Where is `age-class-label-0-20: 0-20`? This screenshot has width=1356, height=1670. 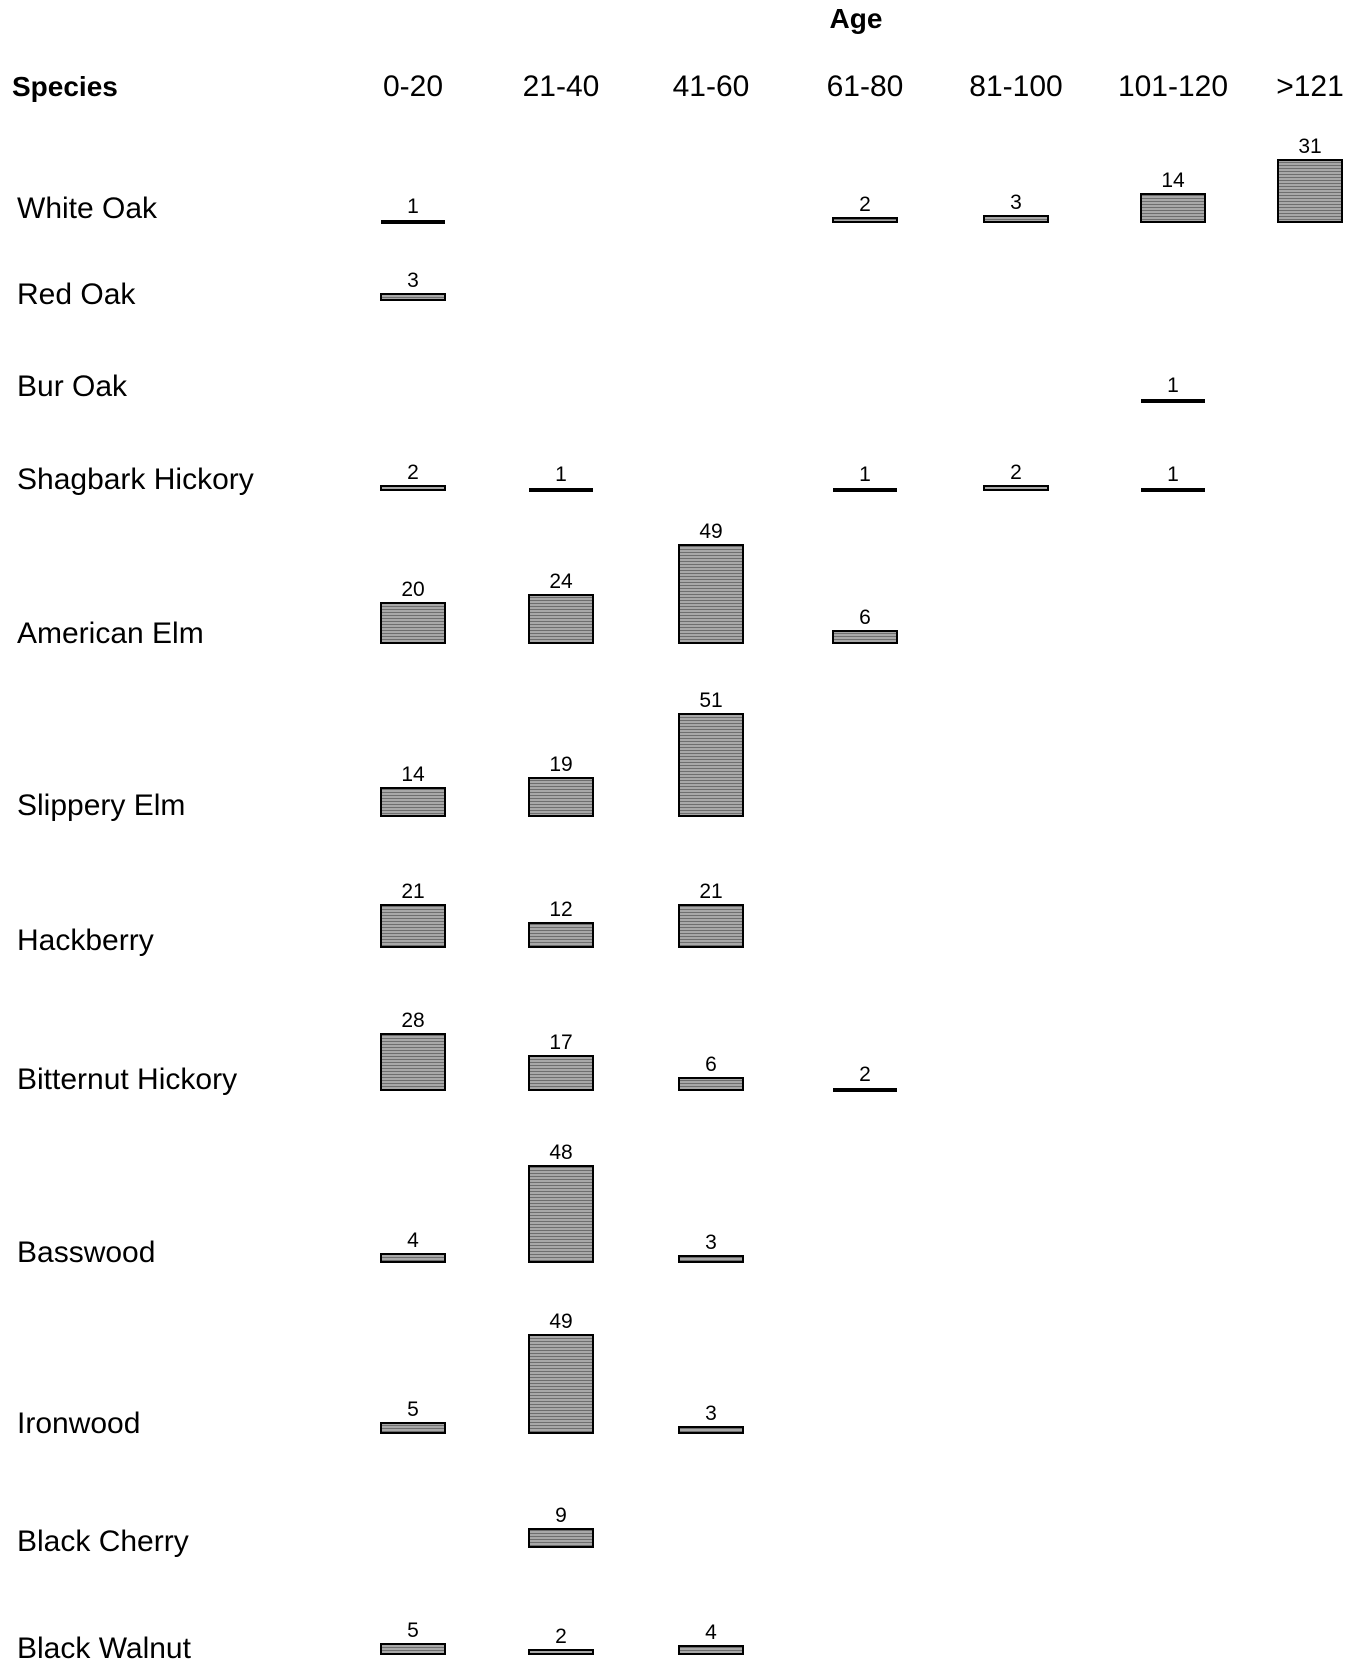 age-class-label-0-20: 0-20 is located at coordinates (413, 86).